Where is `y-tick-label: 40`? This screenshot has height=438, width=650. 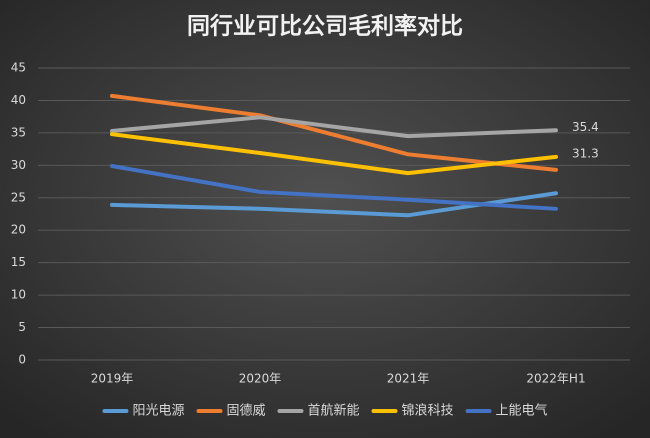 y-tick-label: 40 is located at coordinates (18, 100).